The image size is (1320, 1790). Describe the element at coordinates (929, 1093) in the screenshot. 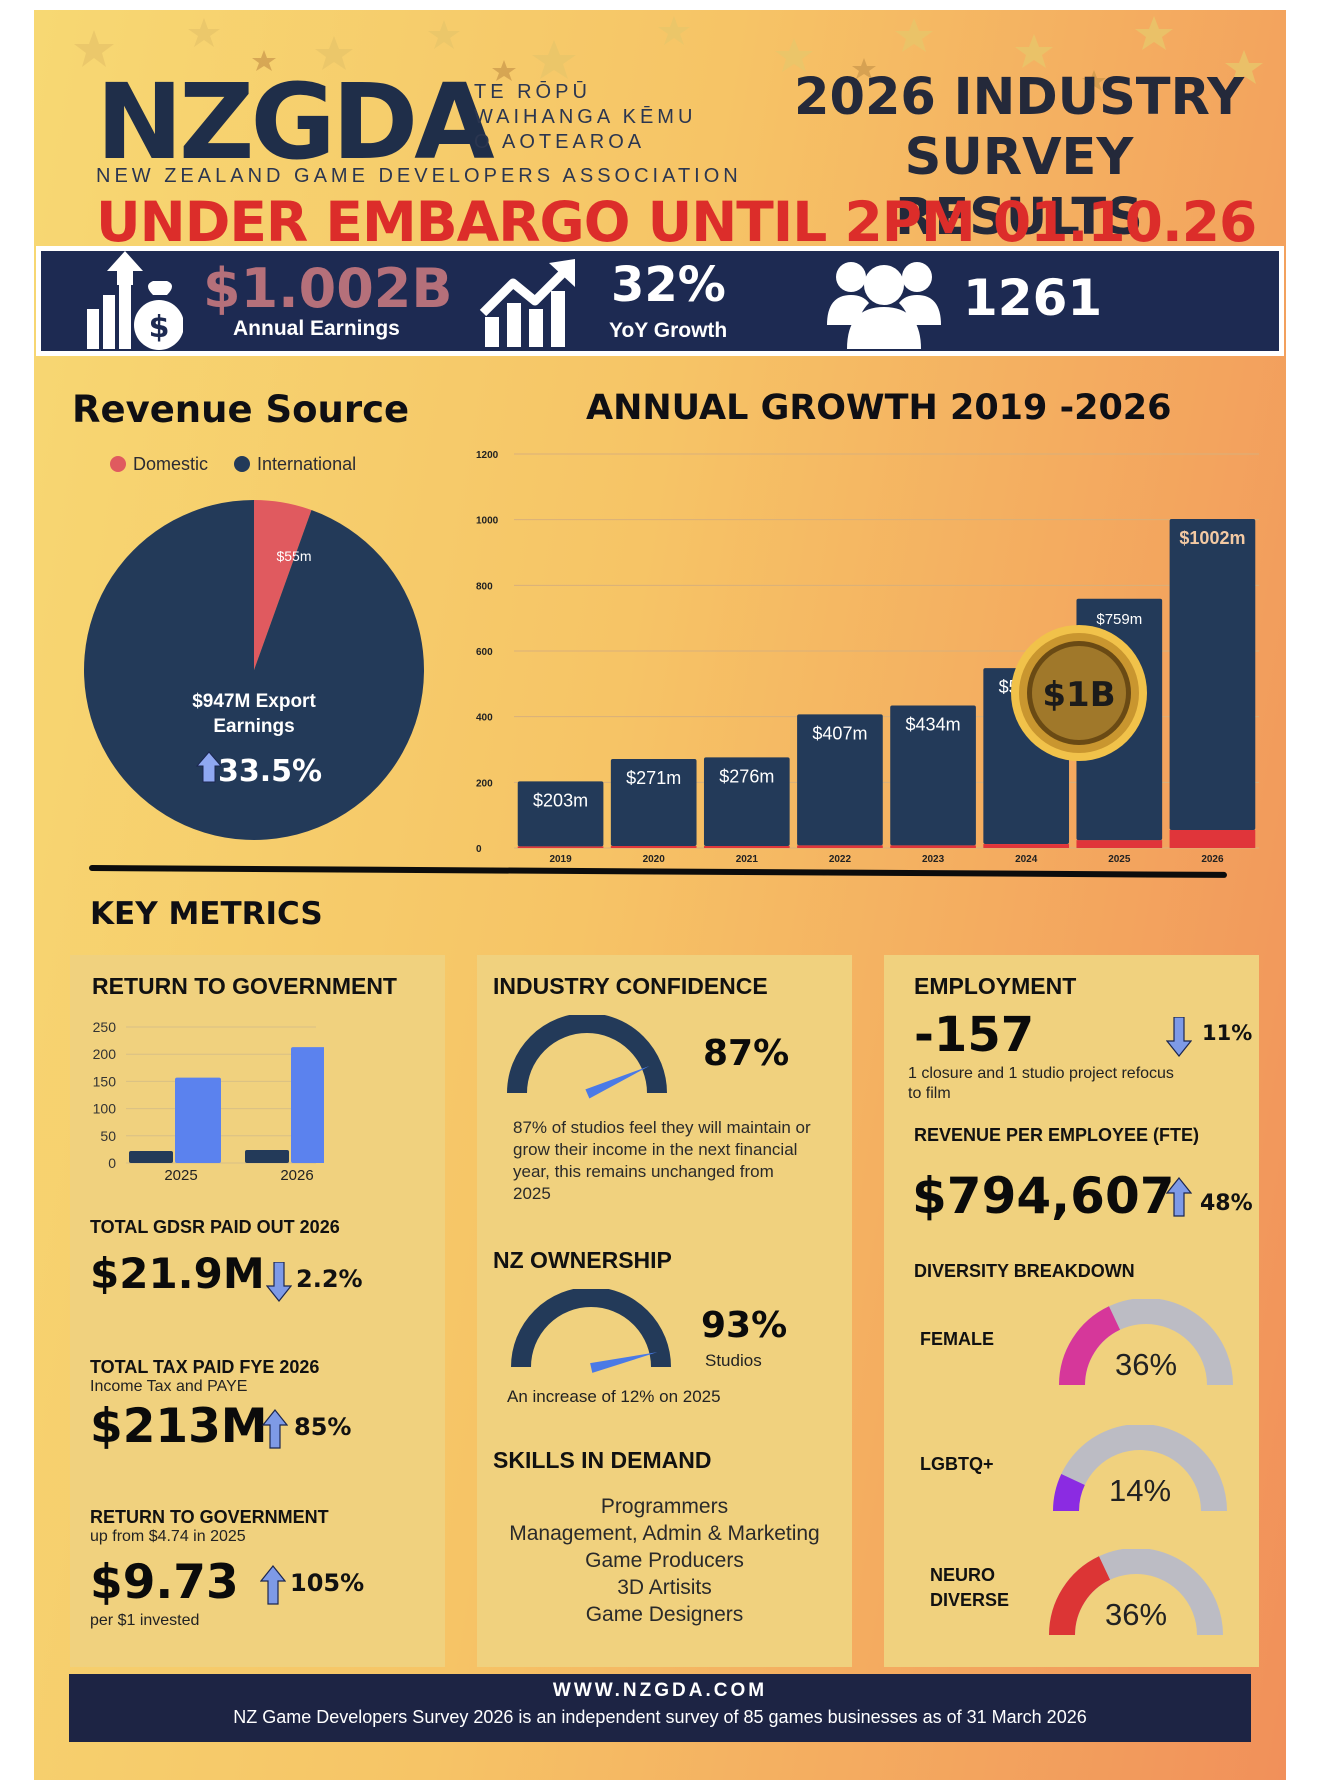

I see `employment-note: to film` at that location.